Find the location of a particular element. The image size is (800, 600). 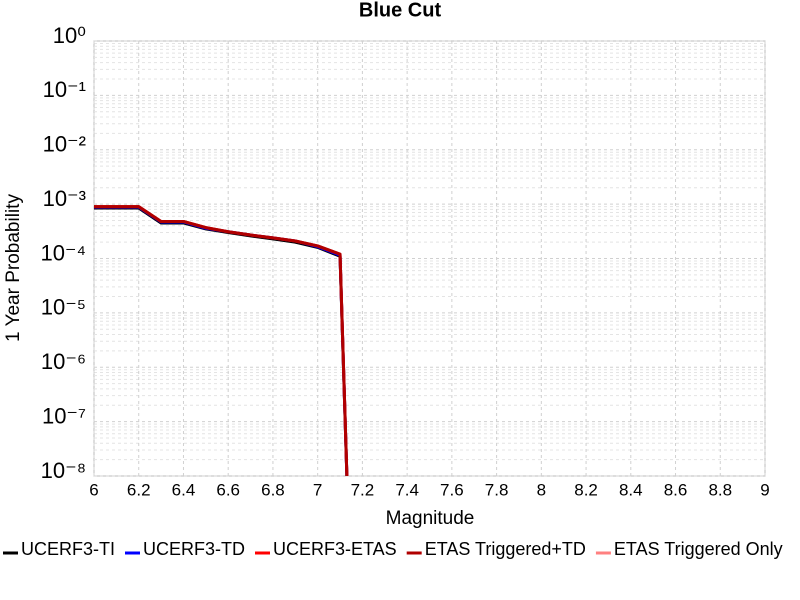

x-tick-label: 6.8 is located at coordinates (273, 489).